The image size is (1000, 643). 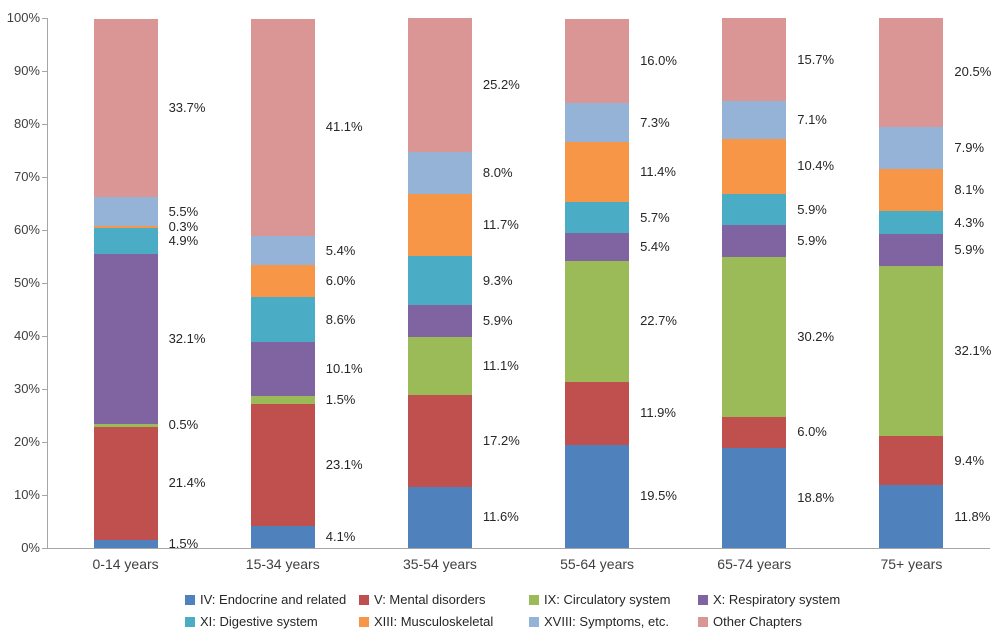 What do you see at coordinates (340, 280) in the screenshot?
I see `data-label: 6.0%` at bounding box center [340, 280].